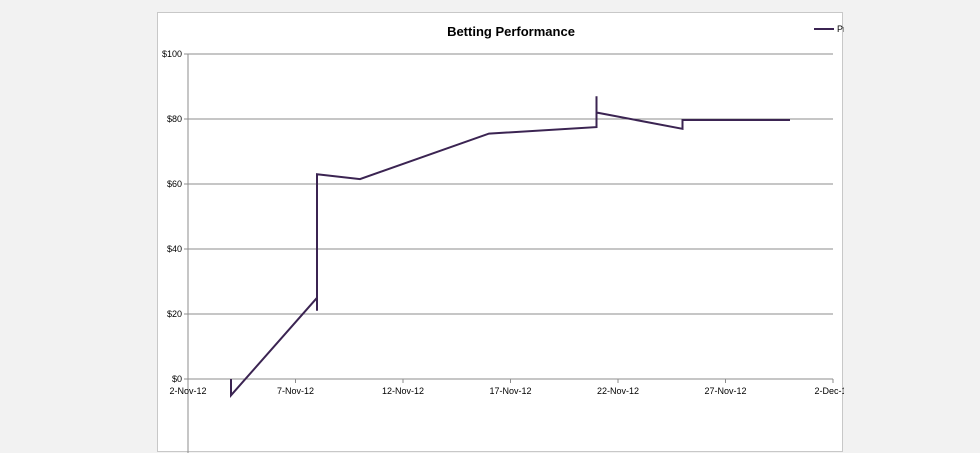 The height and width of the screenshot is (453, 980). Describe the element at coordinates (829, 391) in the screenshot. I see `x-tick-label: 2-Dec-12` at that location.